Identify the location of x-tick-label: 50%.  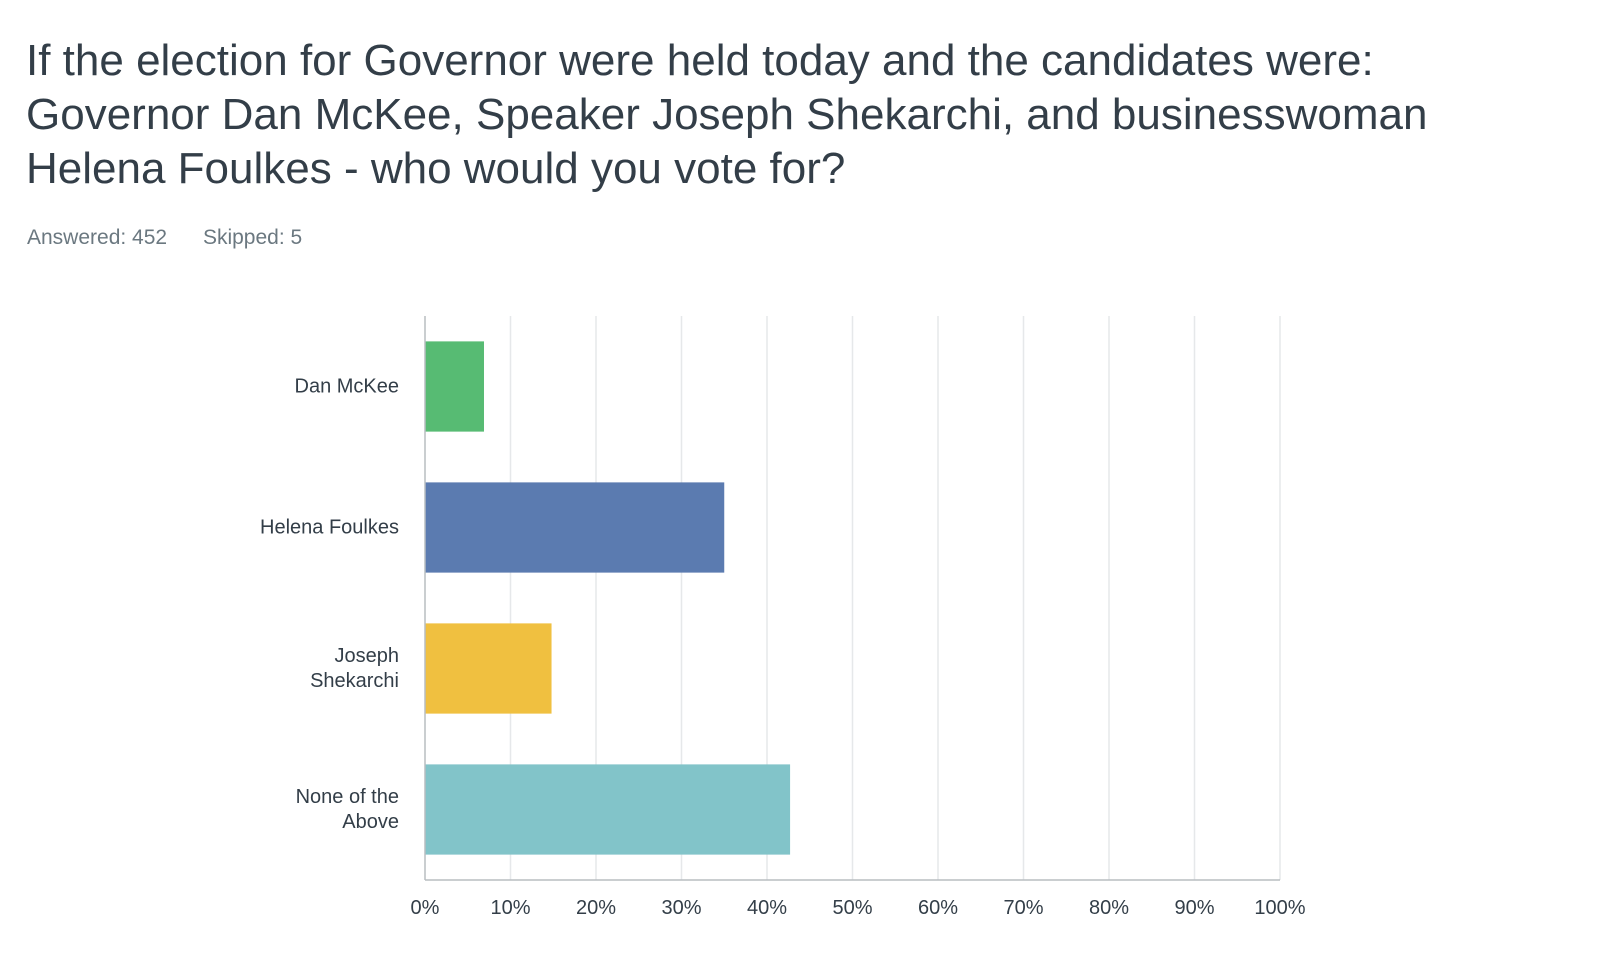
(852, 908).